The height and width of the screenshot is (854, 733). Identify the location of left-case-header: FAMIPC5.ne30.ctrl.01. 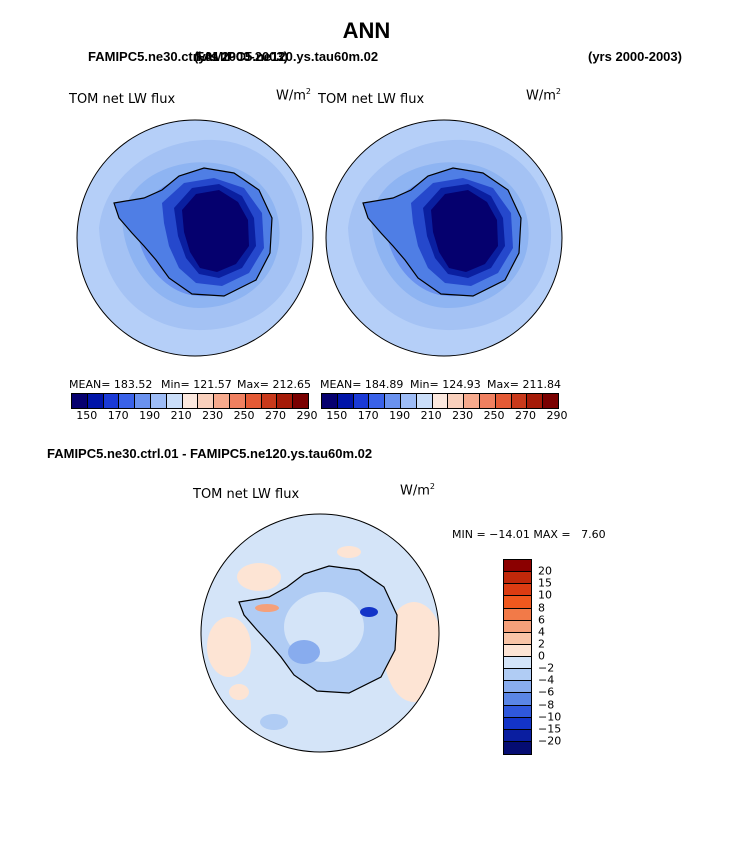
(154, 56).